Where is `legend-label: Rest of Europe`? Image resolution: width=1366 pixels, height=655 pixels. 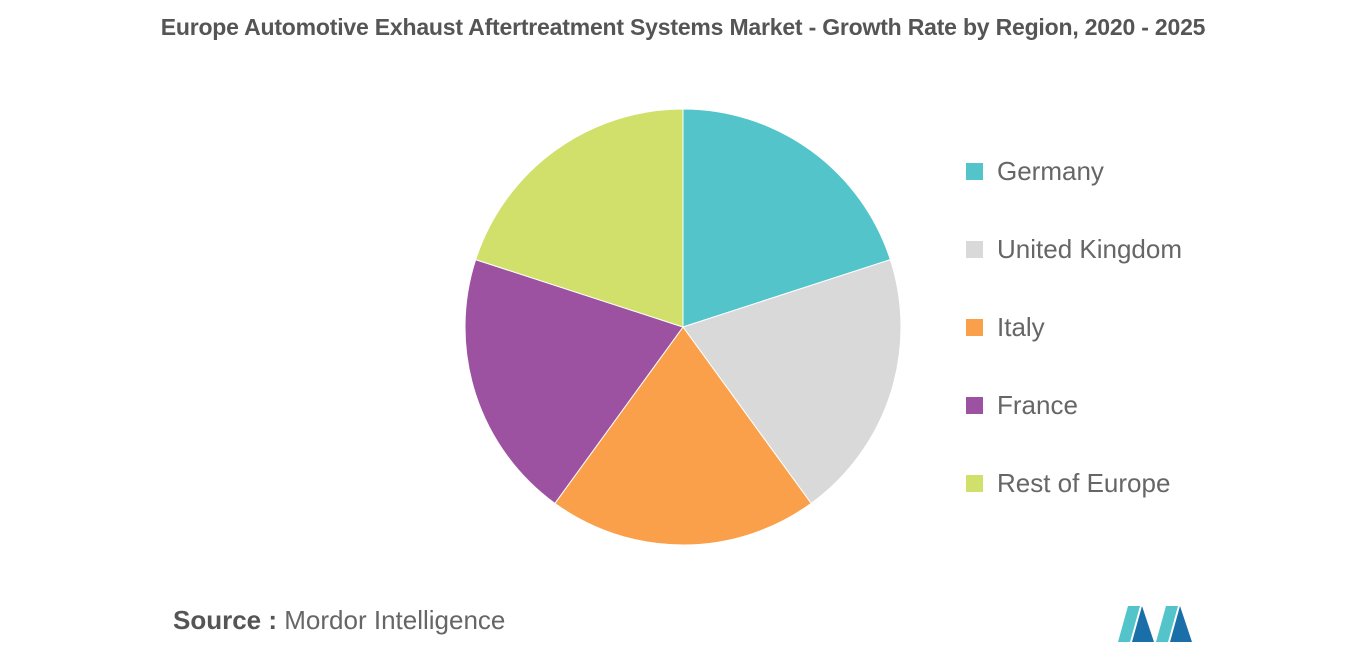
legend-label: Rest of Europe is located at coordinates (1084, 483).